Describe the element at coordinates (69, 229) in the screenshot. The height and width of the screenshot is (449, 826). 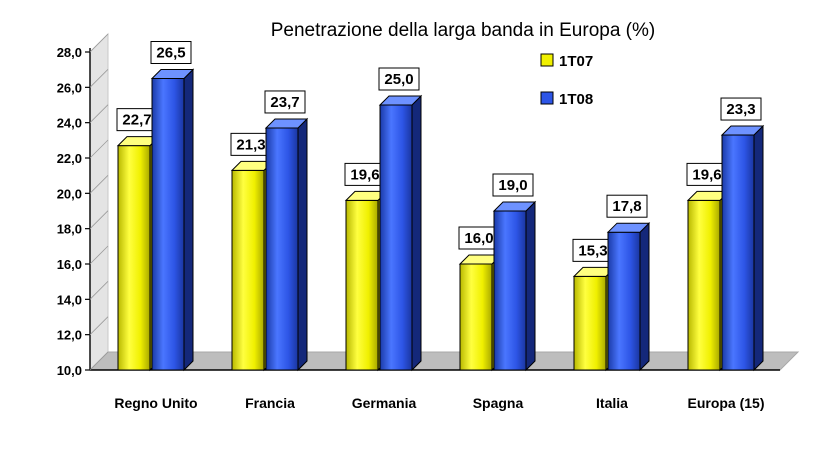
I see `y-tick-label: 18,0` at that location.